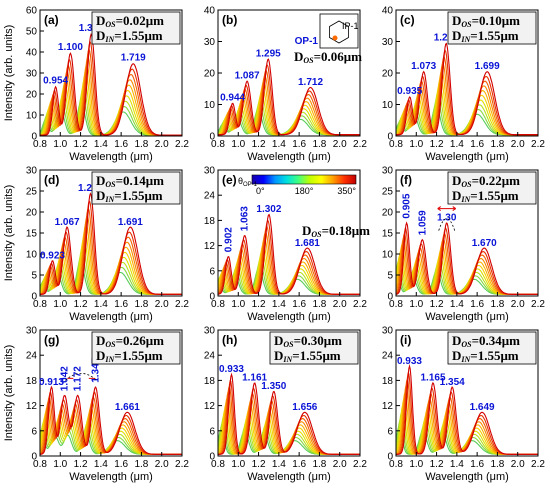  I want to click on peak-label: 0.933, so click(231, 369).